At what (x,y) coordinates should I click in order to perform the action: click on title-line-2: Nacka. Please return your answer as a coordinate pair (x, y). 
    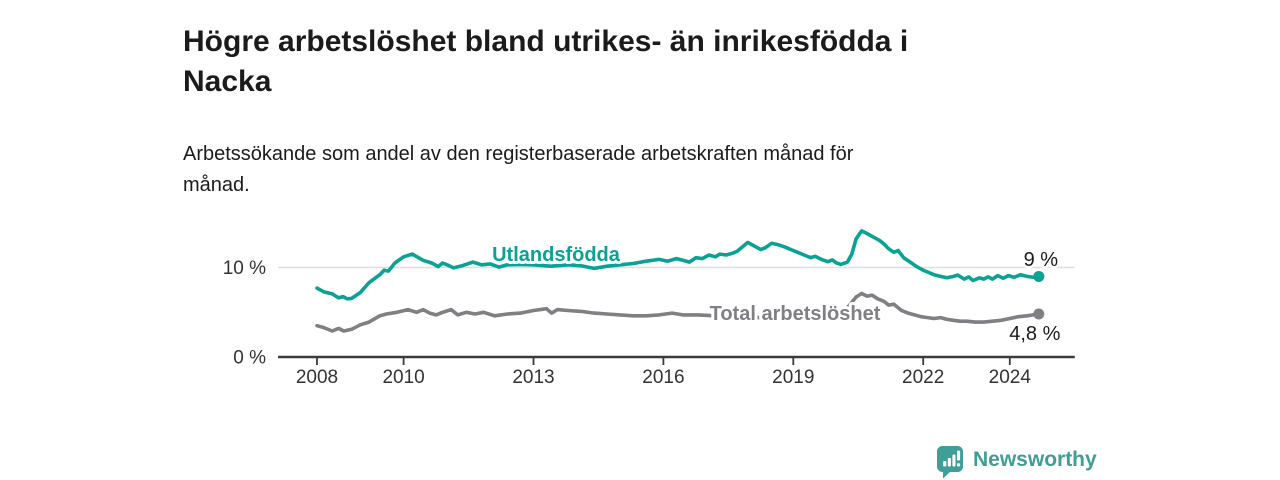
    Looking at the image, I should click on (227, 82).